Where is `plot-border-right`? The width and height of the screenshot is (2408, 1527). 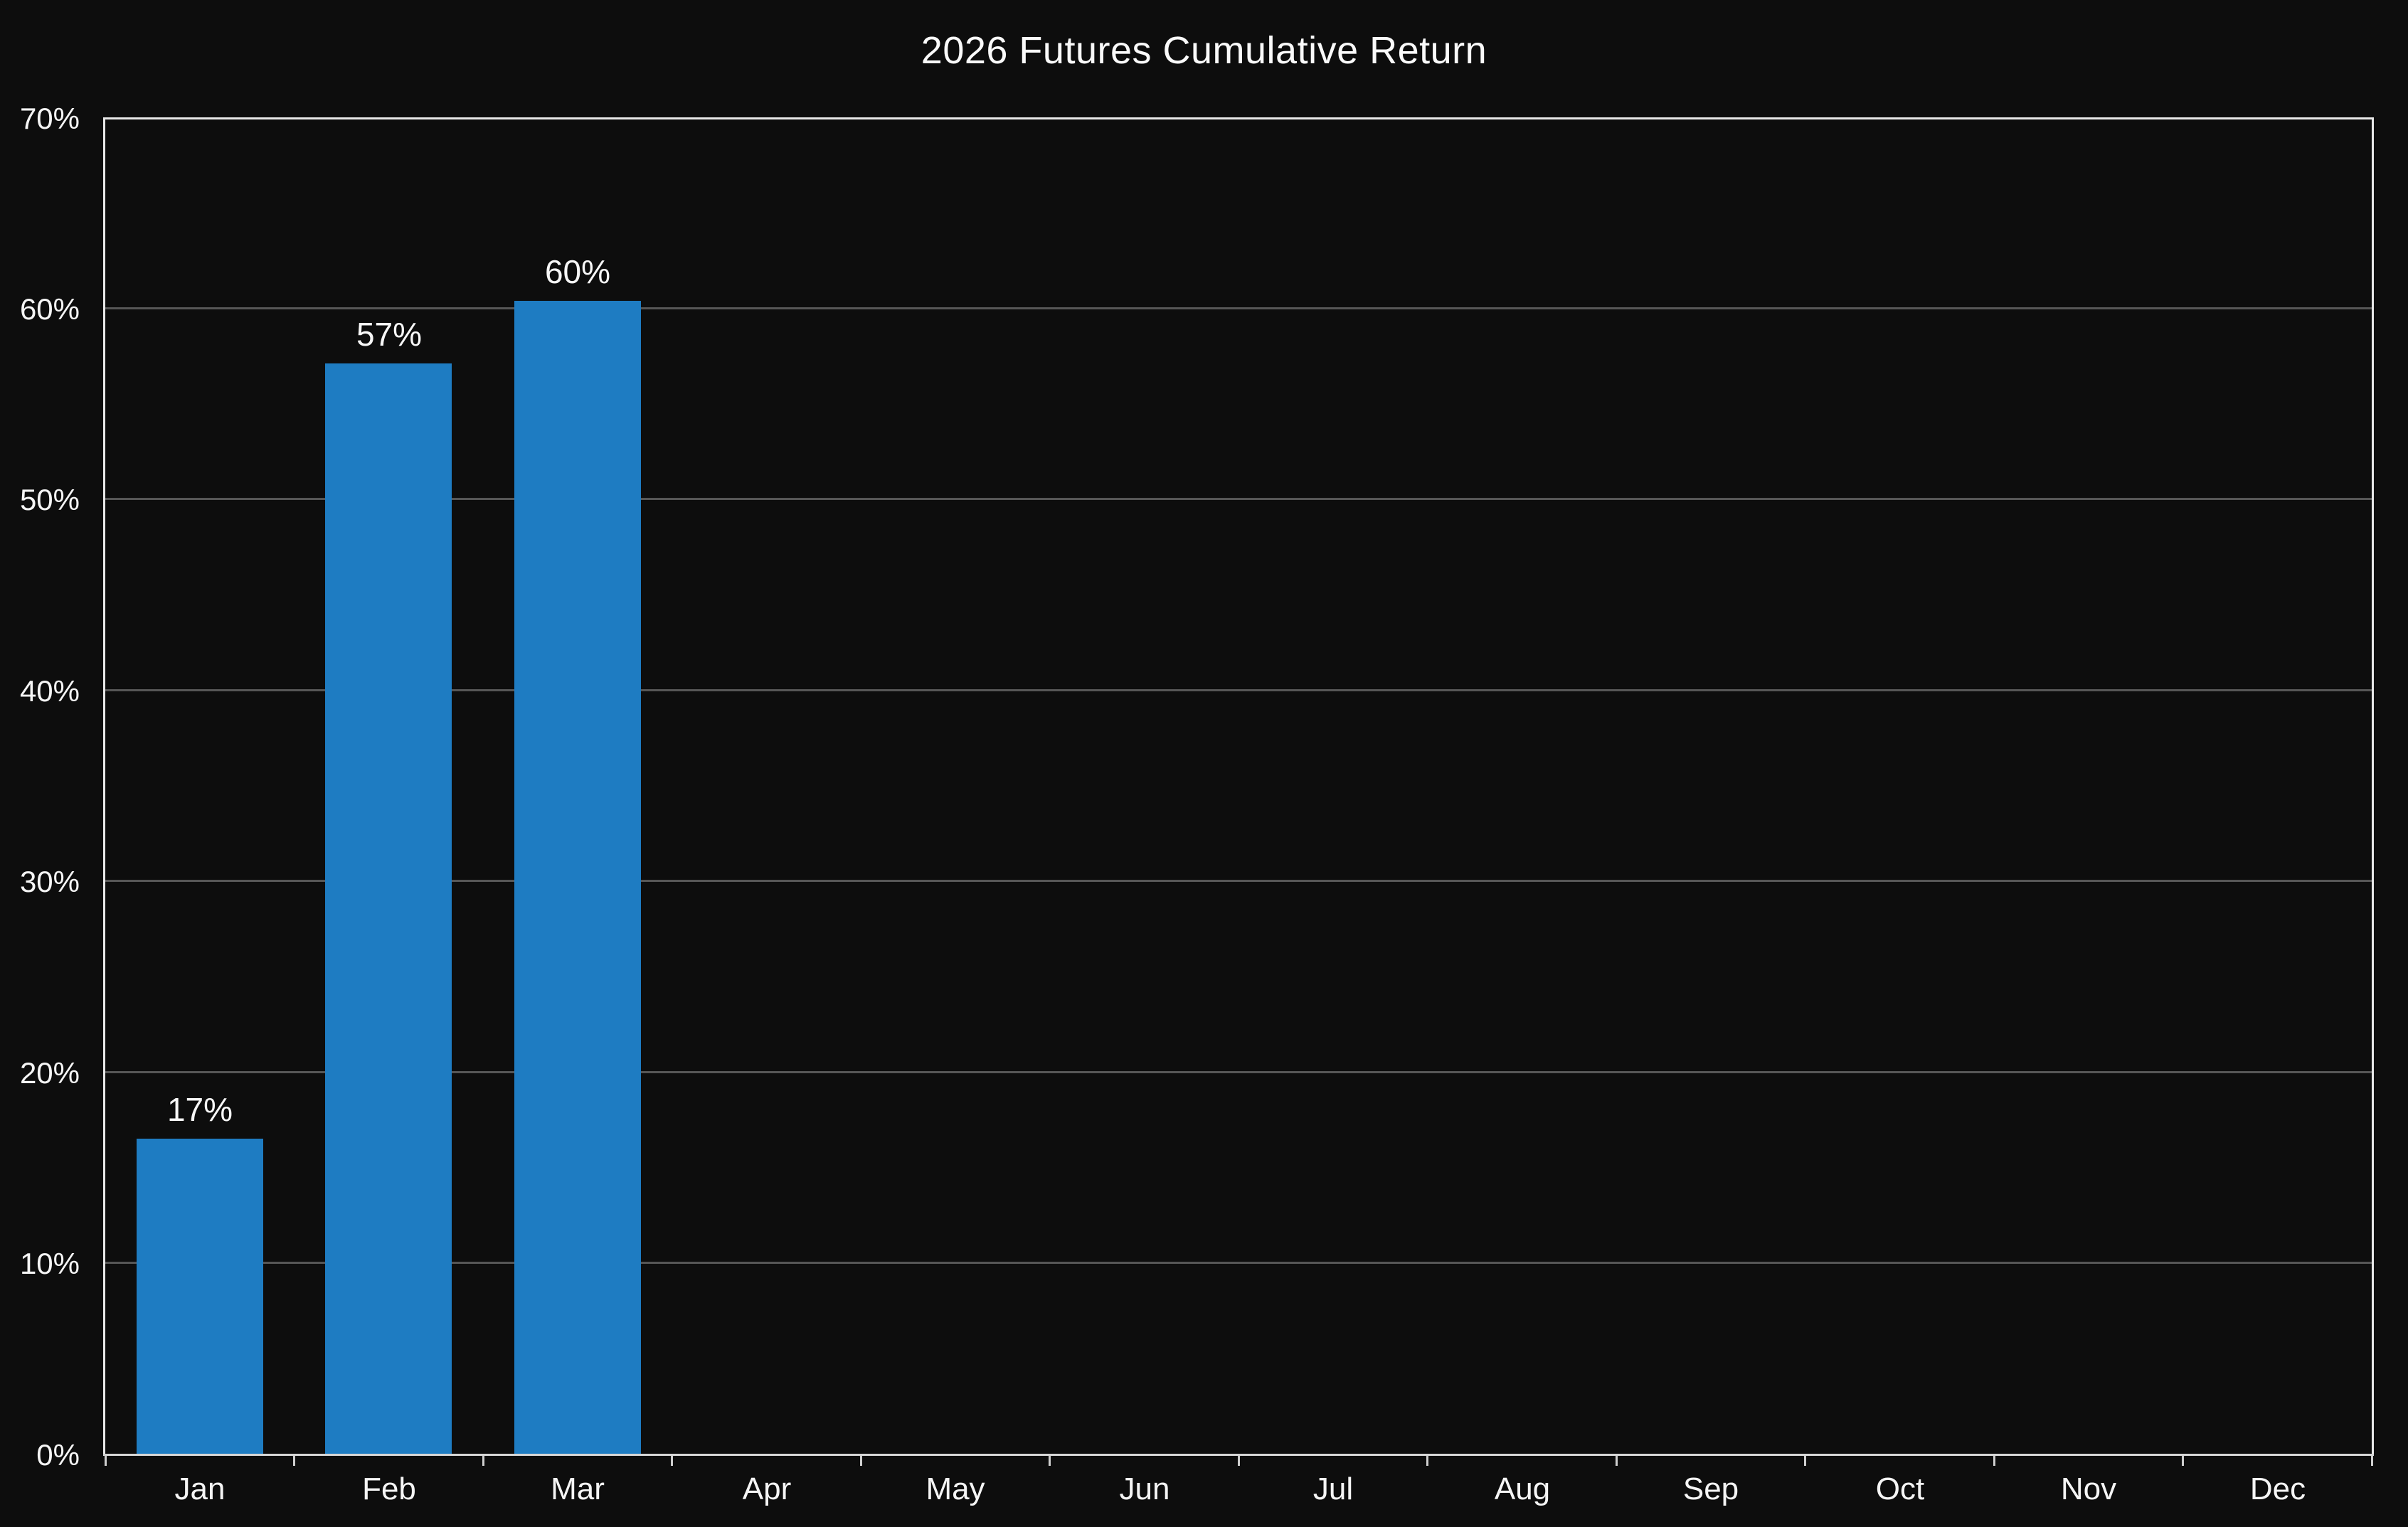 plot-border-right is located at coordinates (2373, 786).